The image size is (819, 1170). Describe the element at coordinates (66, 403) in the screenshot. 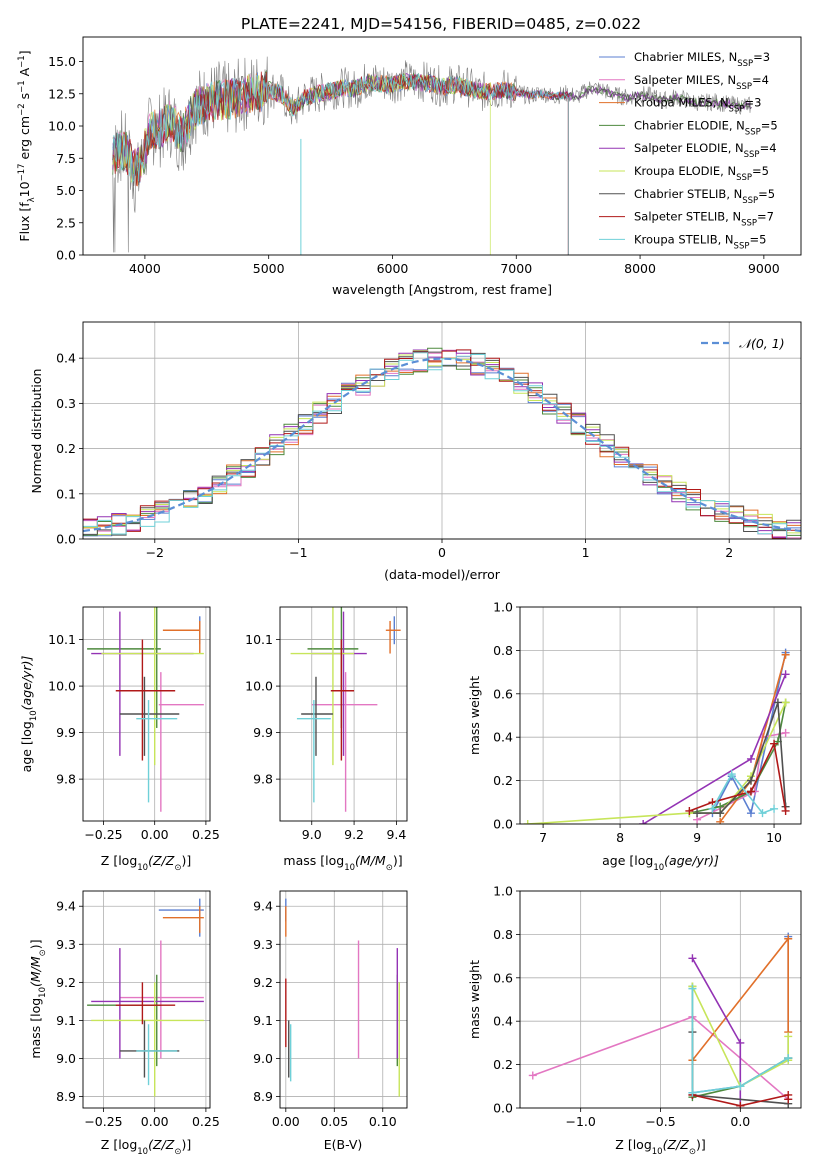

I see `y-tick-label: 0.3` at that location.